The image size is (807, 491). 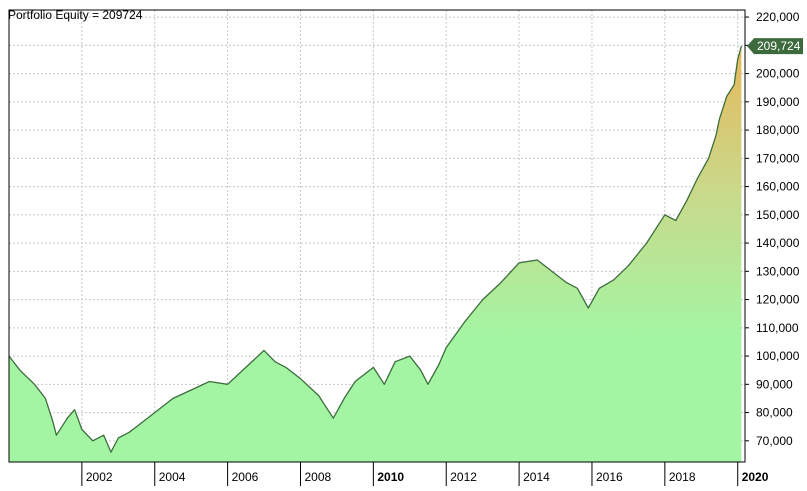 What do you see at coordinates (778, 102) in the screenshot?
I see `y-tick-label: 190,000` at bounding box center [778, 102].